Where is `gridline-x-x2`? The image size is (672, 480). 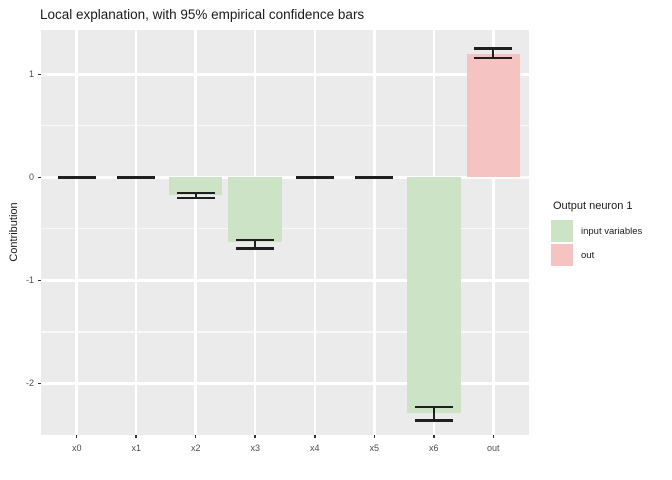 gridline-x-x2 is located at coordinates (195, 232).